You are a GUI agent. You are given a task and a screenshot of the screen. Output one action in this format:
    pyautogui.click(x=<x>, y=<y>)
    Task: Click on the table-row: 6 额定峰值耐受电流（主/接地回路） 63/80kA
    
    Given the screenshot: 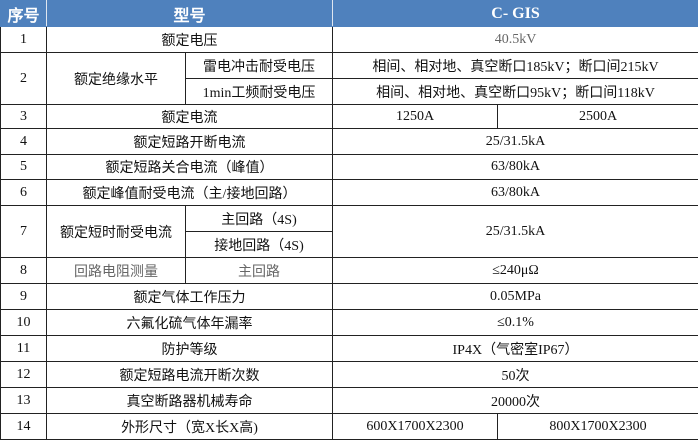 What is the action you would take?
    pyautogui.click(x=349, y=192)
    